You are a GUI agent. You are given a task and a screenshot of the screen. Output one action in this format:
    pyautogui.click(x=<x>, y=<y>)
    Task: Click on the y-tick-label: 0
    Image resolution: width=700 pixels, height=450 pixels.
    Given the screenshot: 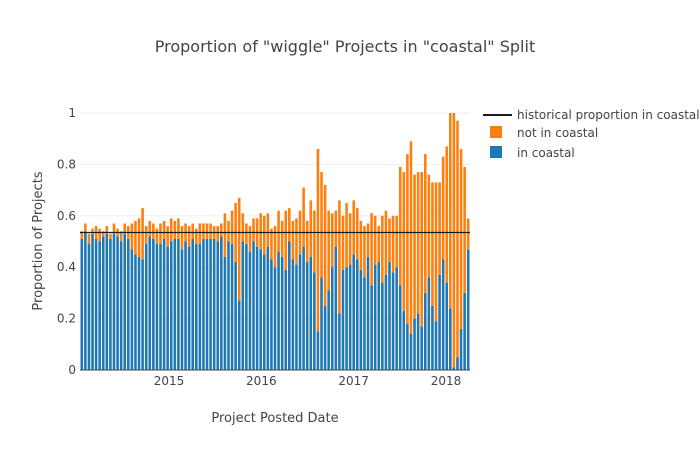 What is the action you would take?
    pyautogui.click(x=72, y=370)
    